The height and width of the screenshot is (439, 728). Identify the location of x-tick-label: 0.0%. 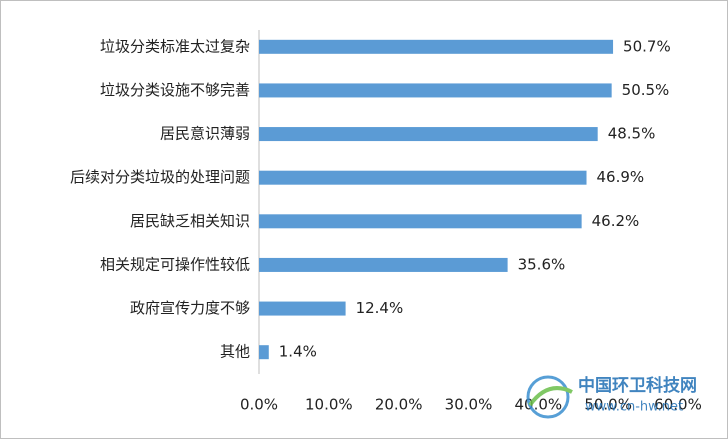
(259, 405).